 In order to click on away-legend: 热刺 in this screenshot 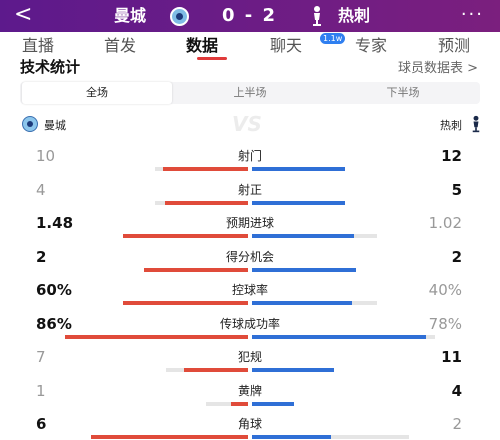, I will do `click(461, 124)`.